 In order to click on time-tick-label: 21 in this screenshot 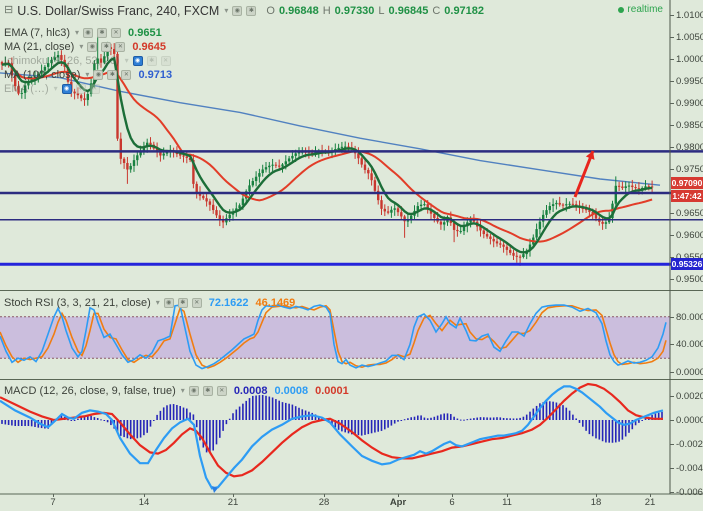, I will do `click(233, 502)`.